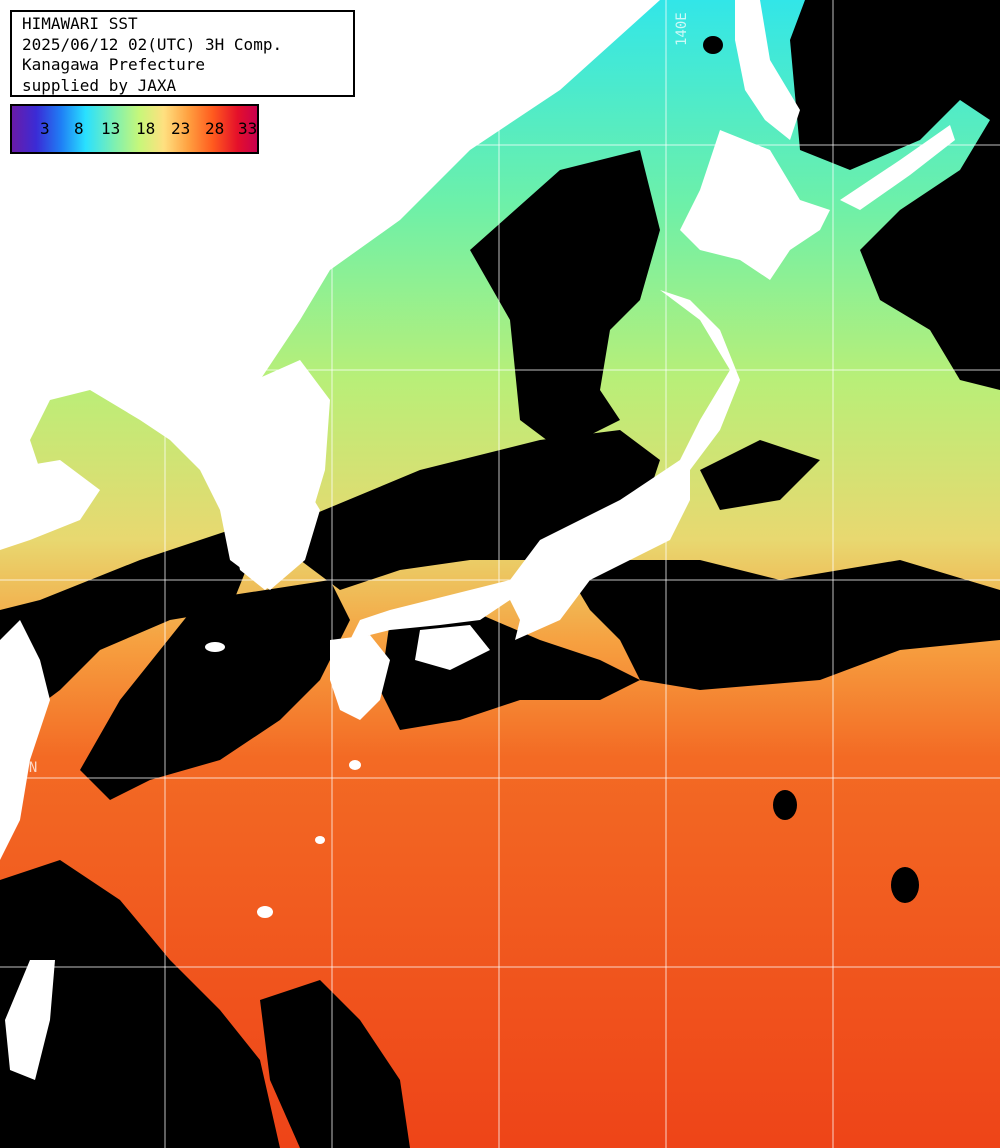 The height and width of the screenshot is (1148, 1000). I want to click on land-taiwan, so click(30, 1020).